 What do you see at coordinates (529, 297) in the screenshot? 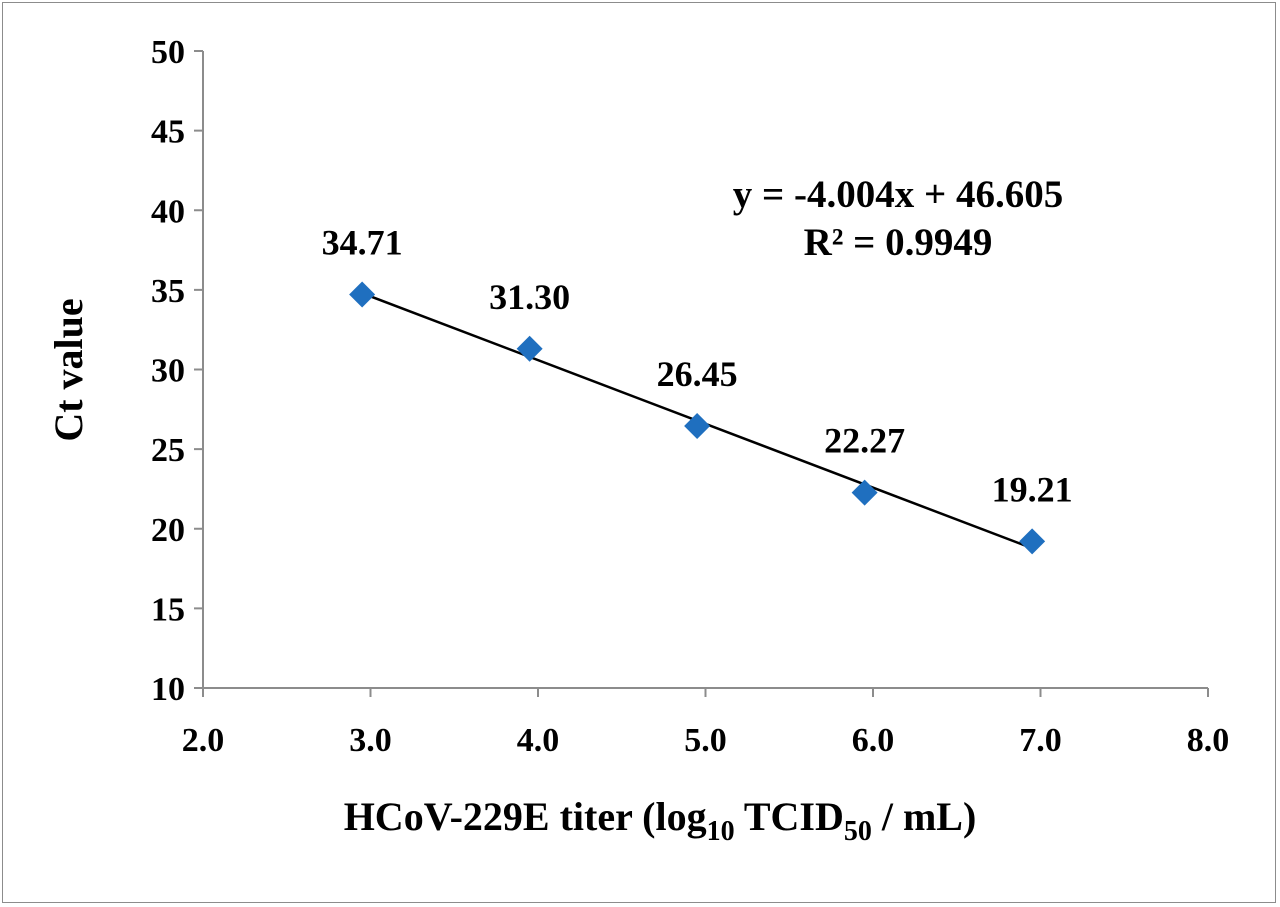
I see `data-label: 31.30` at bounding box center [529, 297].